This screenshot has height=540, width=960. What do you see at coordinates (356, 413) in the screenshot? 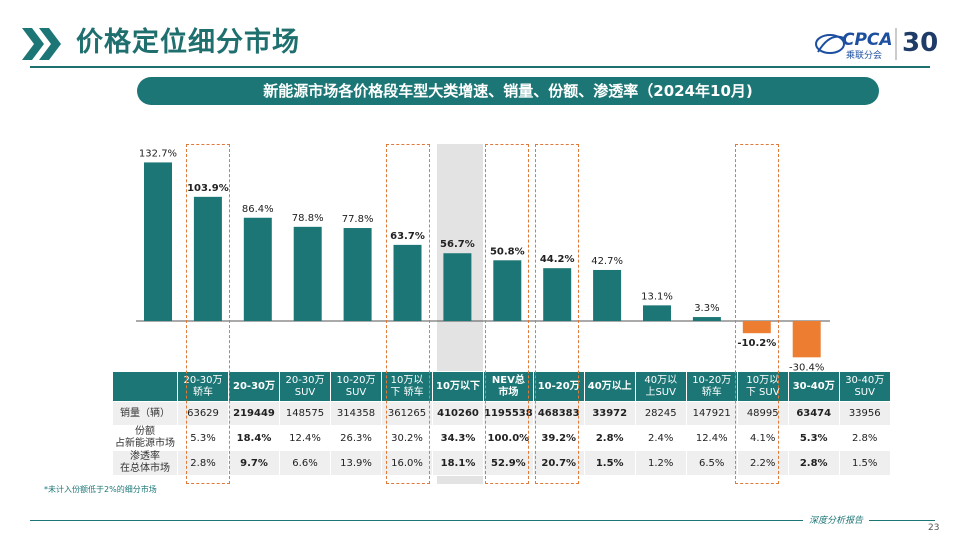
I see `table-cell: 314358` at bounding box center [356, 413].